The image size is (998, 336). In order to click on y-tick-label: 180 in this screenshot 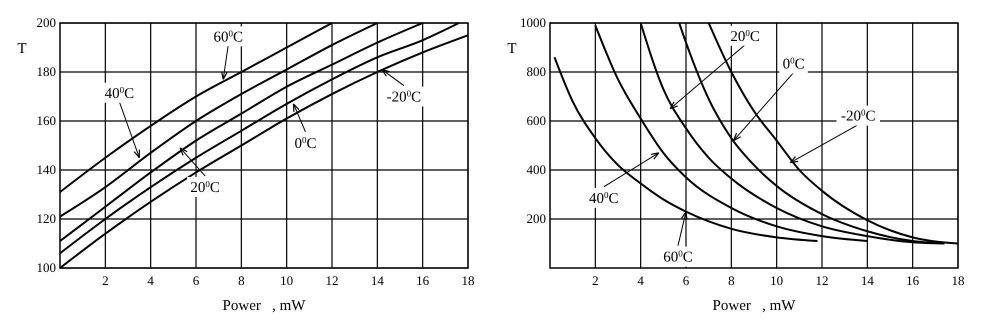, I will do `click(46, 71)`.